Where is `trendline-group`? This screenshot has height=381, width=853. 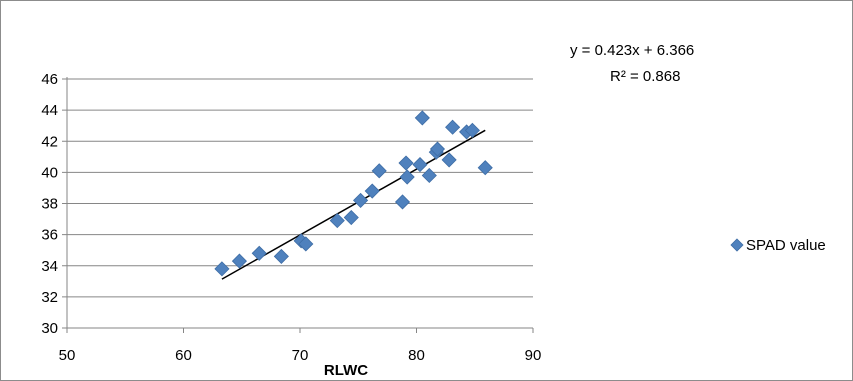 trendline-group is located at coordinates (353, 204).